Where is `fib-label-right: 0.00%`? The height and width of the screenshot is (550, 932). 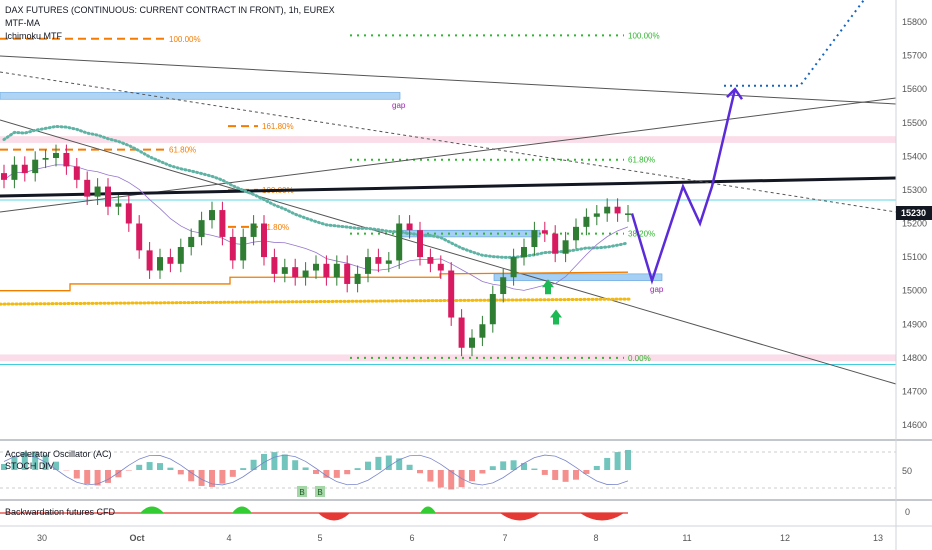 fib-label-right: 0.00% is located at coordinates (639, 358).